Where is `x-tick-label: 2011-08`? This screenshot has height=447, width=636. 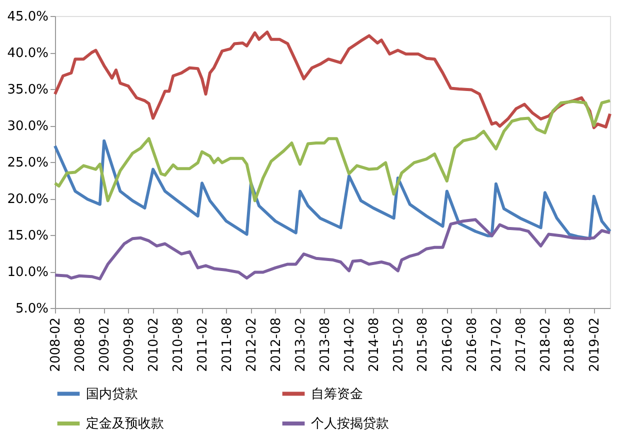 x-tick-label: 2011-08 is located at coordinates (227, 345).